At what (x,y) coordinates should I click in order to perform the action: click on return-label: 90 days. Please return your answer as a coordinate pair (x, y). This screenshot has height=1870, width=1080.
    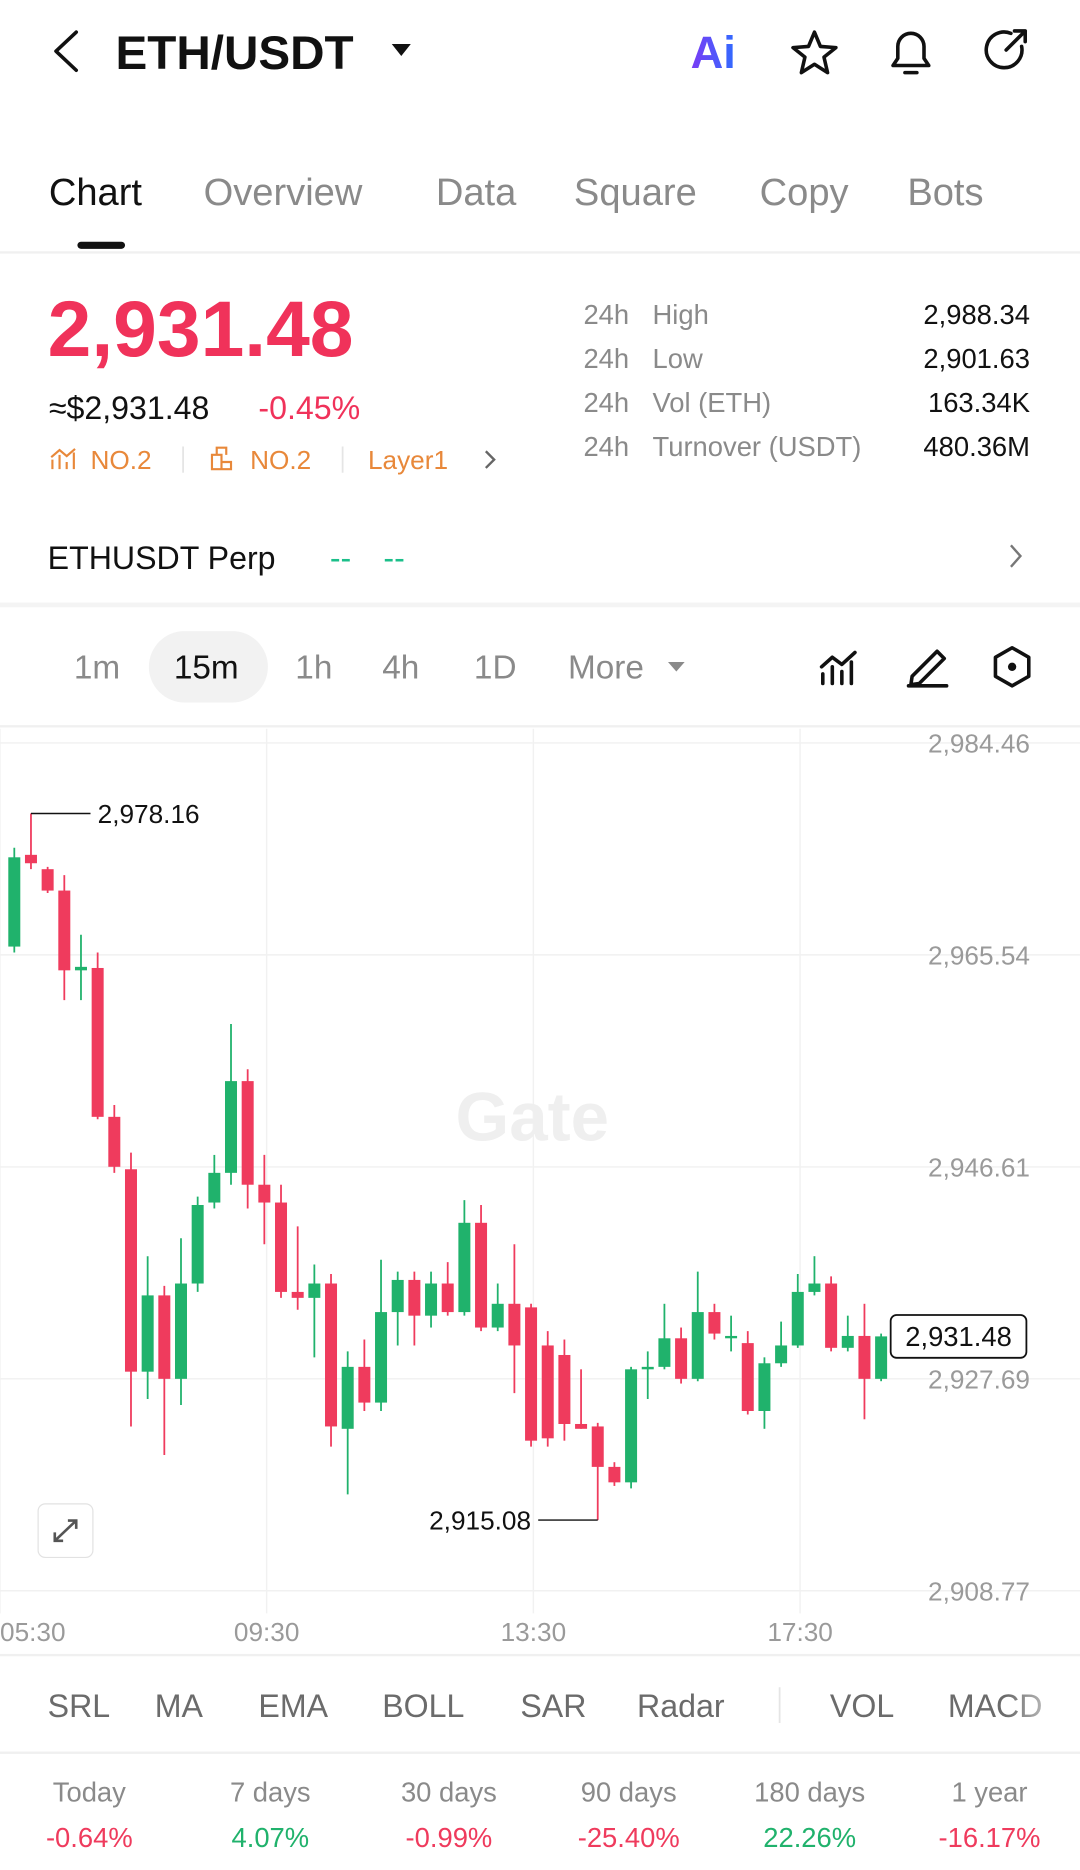
    Looking at the image, I should click on (629, 1792).